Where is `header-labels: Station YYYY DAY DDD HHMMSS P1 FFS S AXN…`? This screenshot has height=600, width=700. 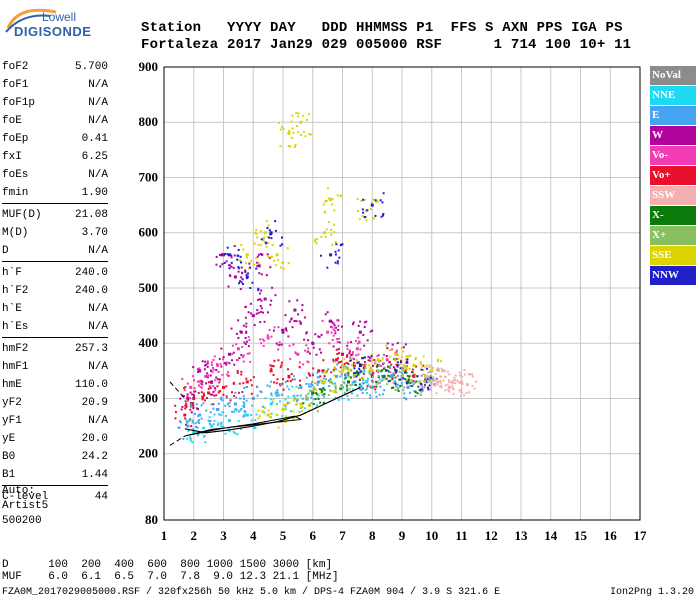 header-labels: Station YYYY DAY DDD HHMMSS P1 FFS S AXN… is located at coordinates (382, 28).